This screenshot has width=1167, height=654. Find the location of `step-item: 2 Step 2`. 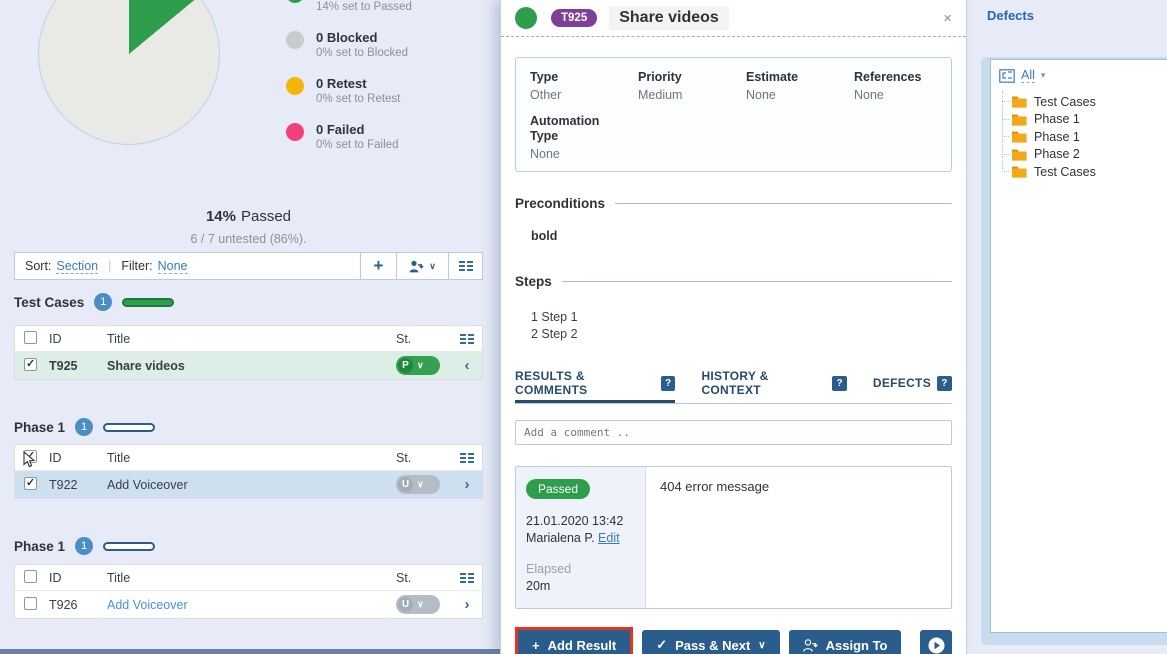

step-item: 2 Step 2 is located at coordinates (554, 334).